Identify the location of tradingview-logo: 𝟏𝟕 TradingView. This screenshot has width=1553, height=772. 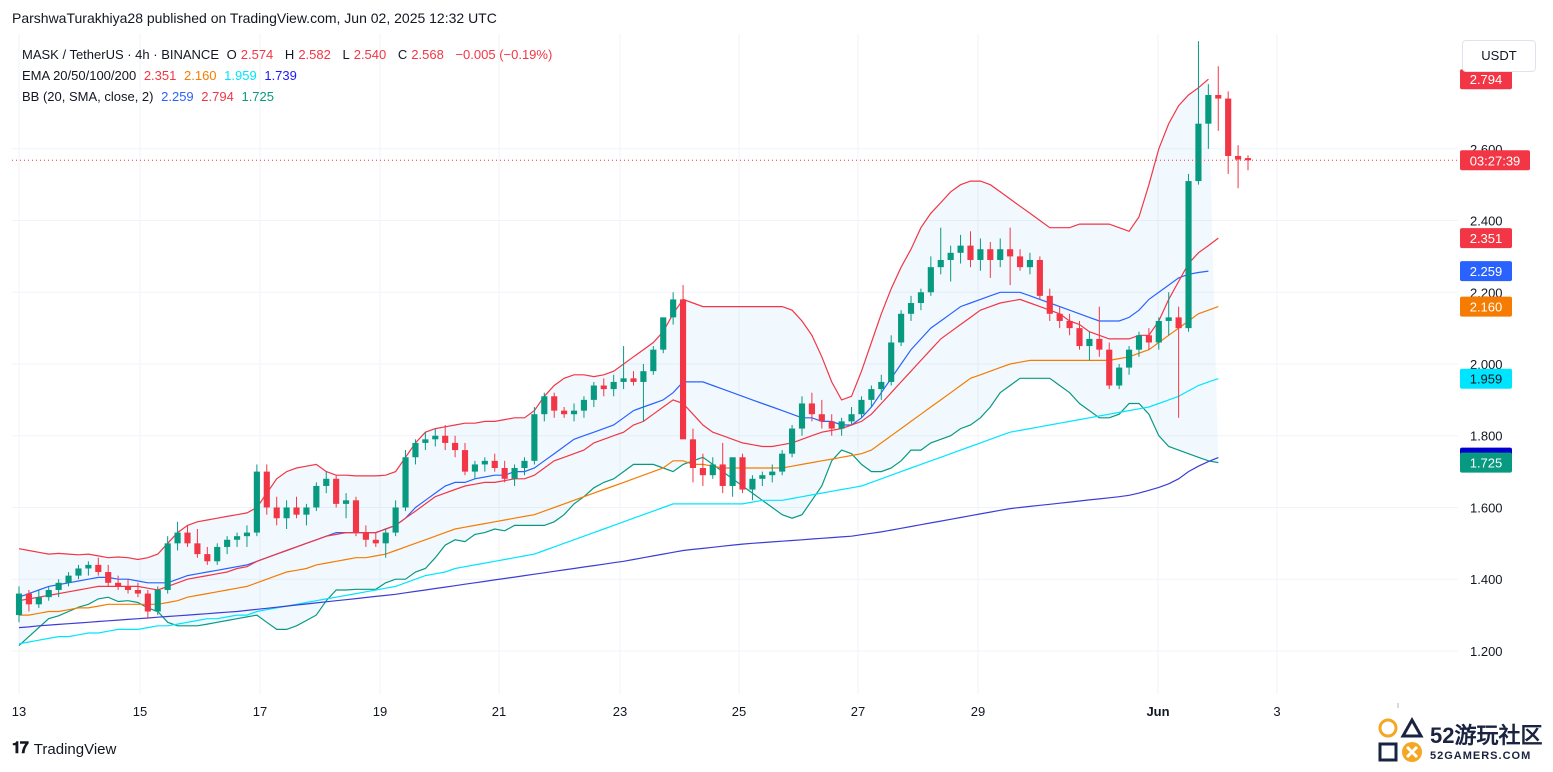
(64, 749).